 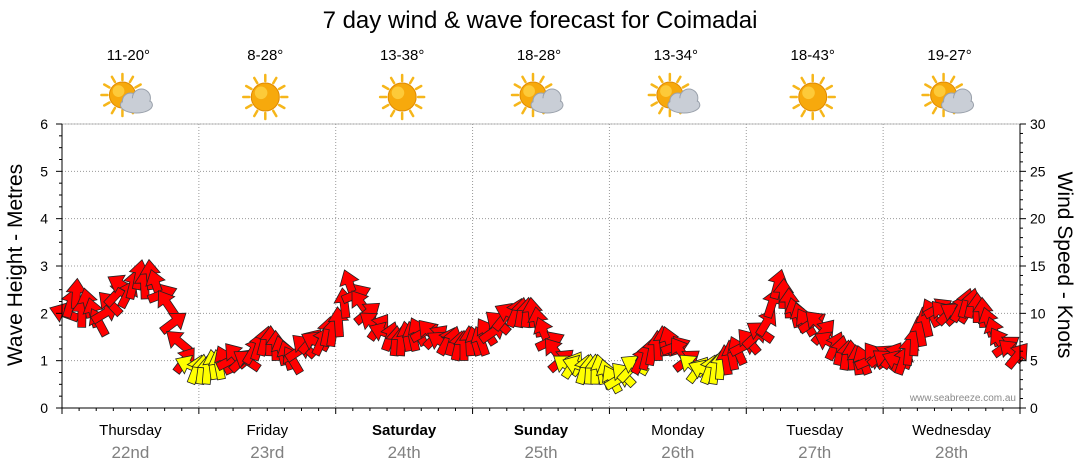 What do you see at coordinates (813, 55) in the screenshot?
I see `temperature-range: 18-43°` at bounding box center [813, 55].